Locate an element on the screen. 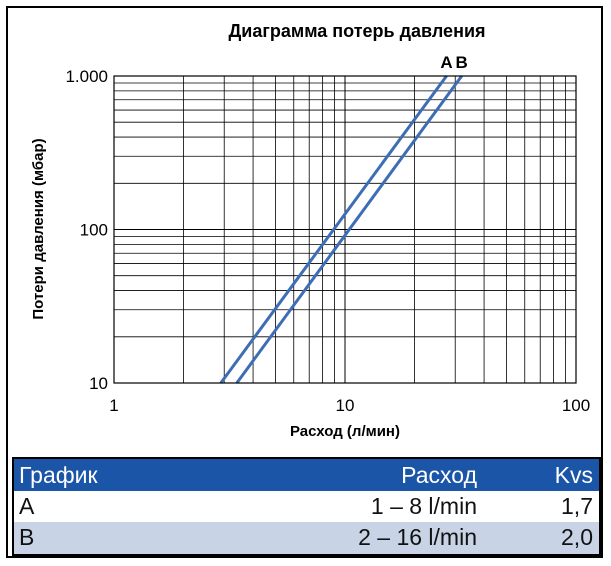 The height and width of the screenshot is (566, 611). cell-kvs: 2,0 is located at coordinates (577, 537).